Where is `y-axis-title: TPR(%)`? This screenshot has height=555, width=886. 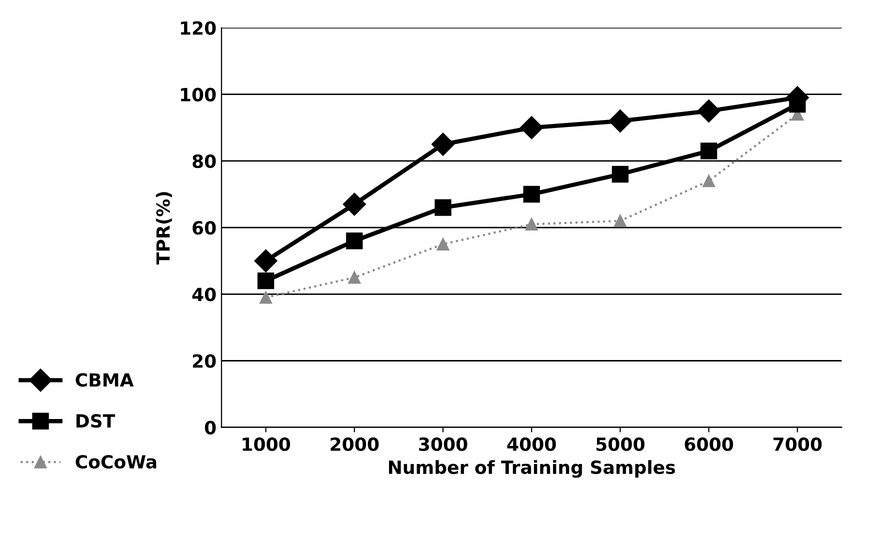 y-axis-title: TPR(%) is located at coordinates (164, 228).